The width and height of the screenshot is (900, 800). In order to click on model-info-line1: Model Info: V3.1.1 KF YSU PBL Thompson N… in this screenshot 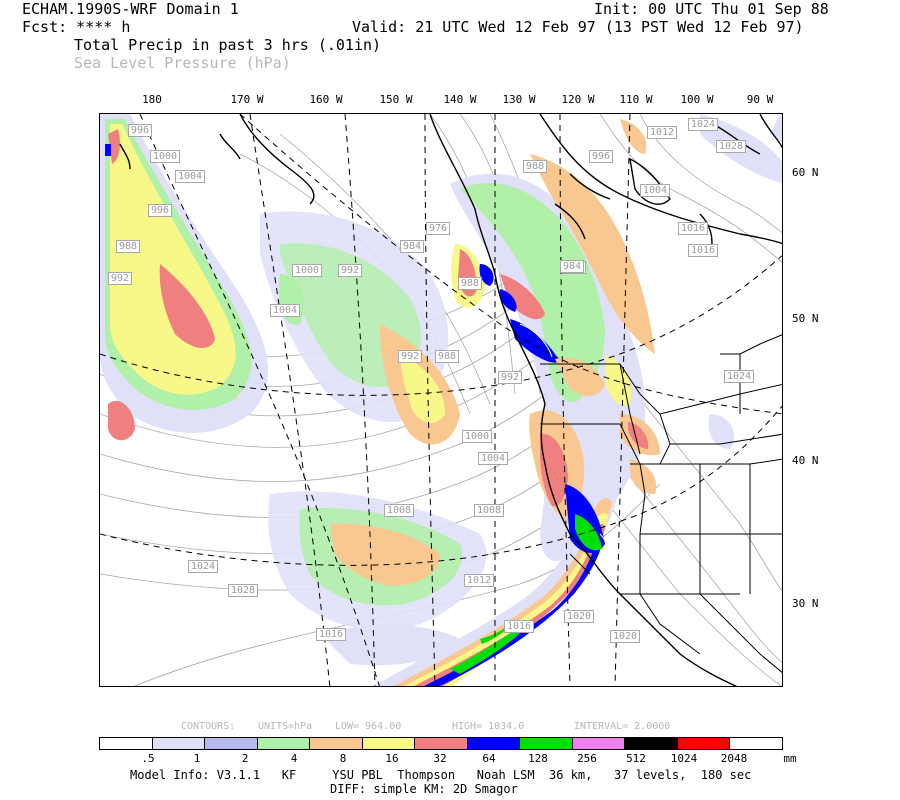, I will do `click(441, 775)`.